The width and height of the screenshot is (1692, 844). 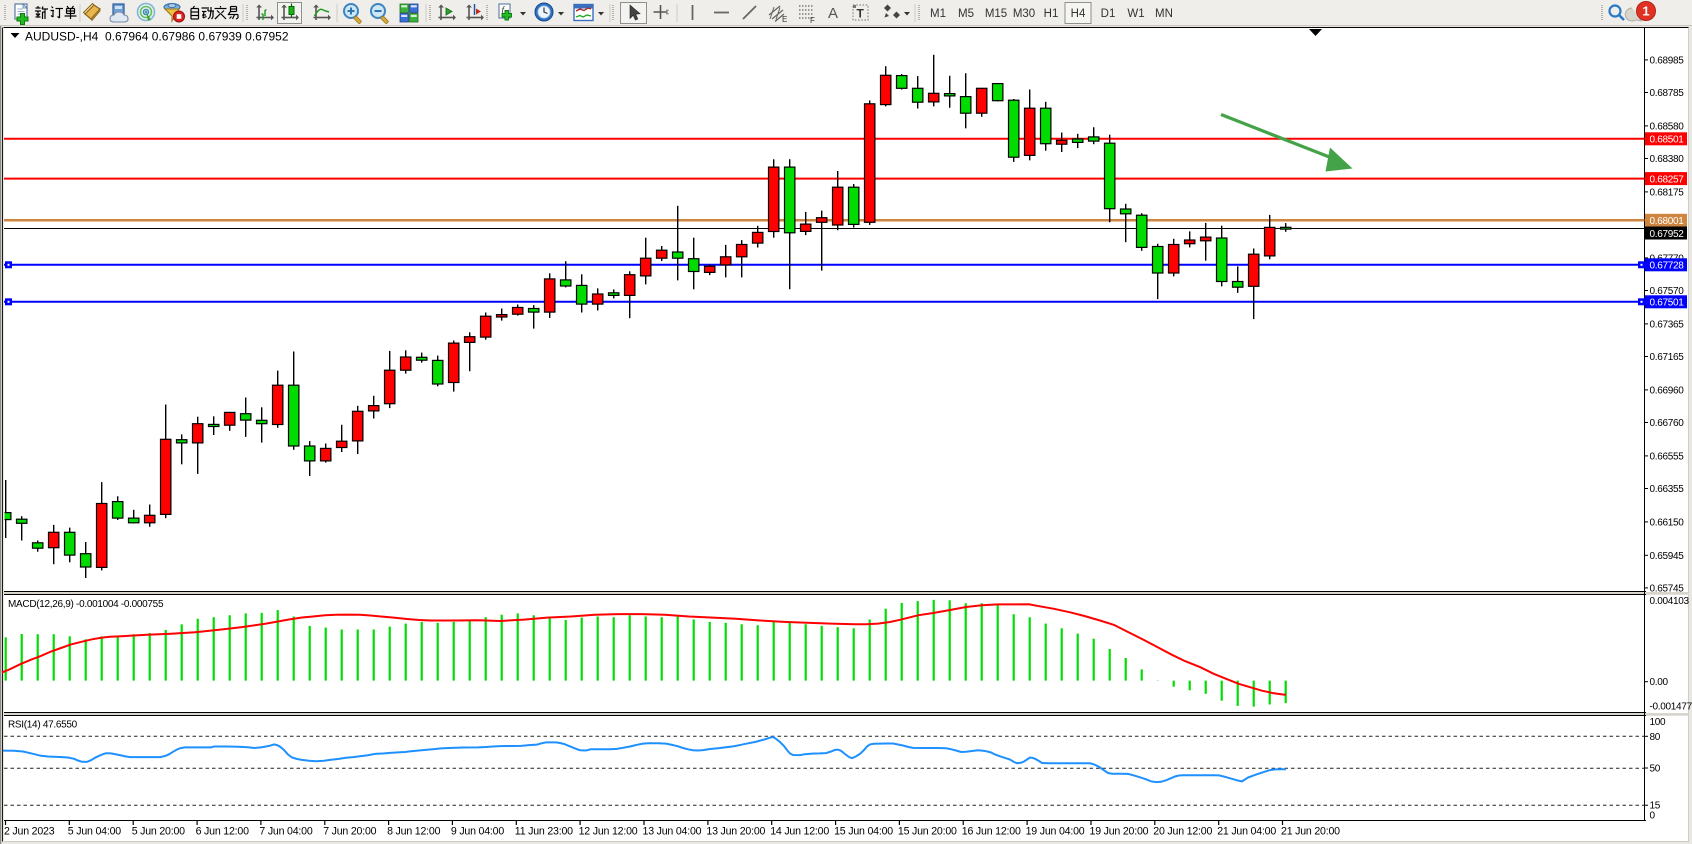 I want to click on svg-text: 0.68257, so click(x=1667, y=179).